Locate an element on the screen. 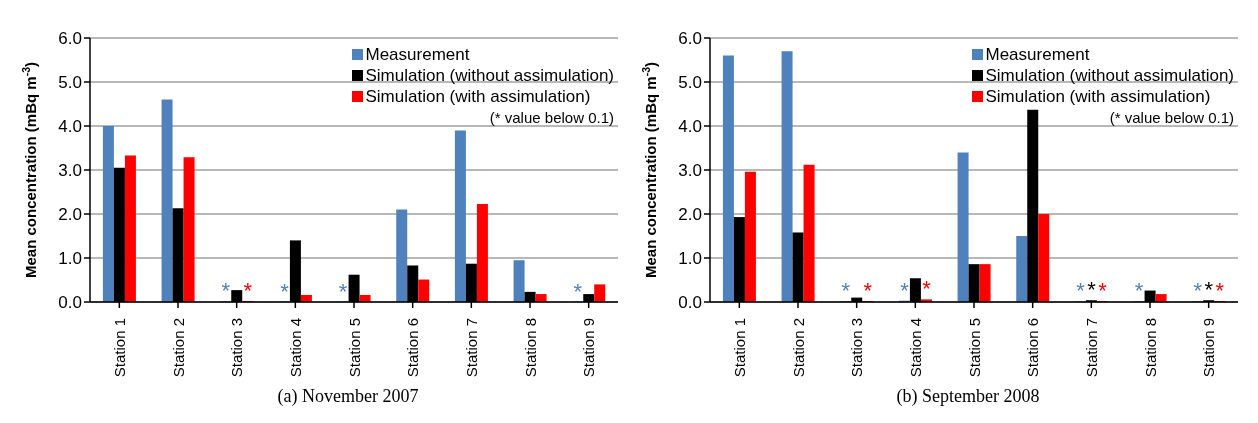 The width and height of the screenshot is (1258, 423). text: (a) November 2007 is located at coordinates (348, 396).